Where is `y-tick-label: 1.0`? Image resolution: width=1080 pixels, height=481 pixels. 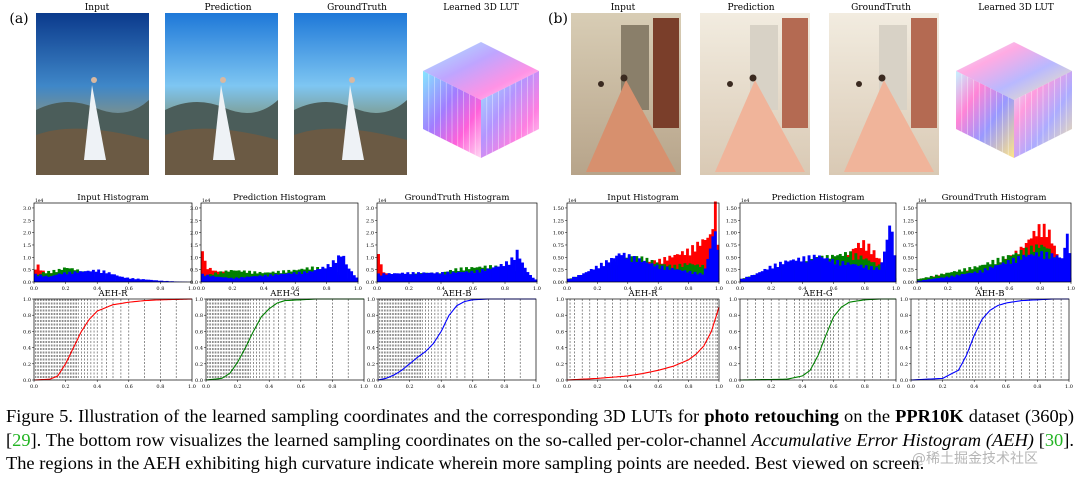
y-tick-label: 1.0 is located at coordinates (733, 300).